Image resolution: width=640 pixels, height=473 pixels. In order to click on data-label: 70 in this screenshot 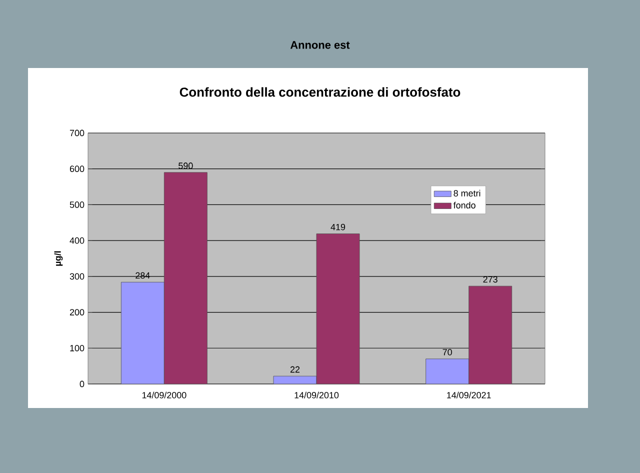, I will do `click(447, 352)`.